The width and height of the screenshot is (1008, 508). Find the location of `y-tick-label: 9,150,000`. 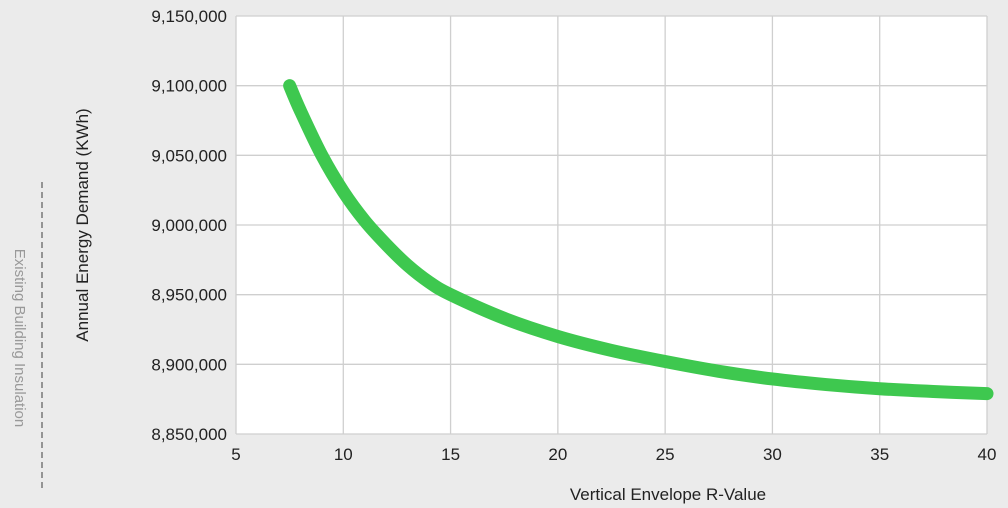

y-tick-label: 9,150,000 is located at coordinates (189, 16).